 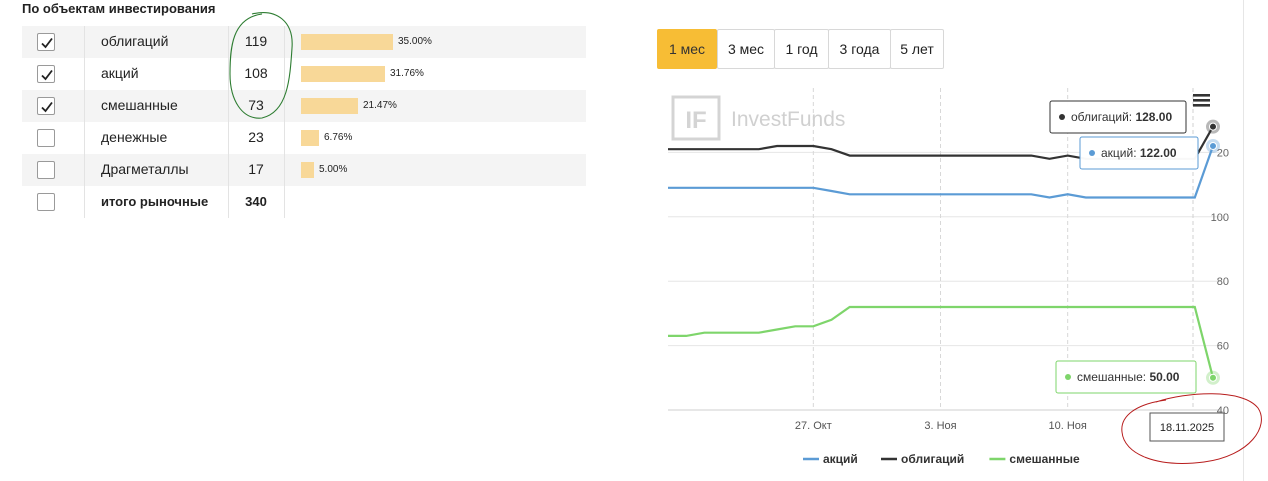 I want to click on watermark-logo: IF InvestFunds, so click(x=758, y=118).